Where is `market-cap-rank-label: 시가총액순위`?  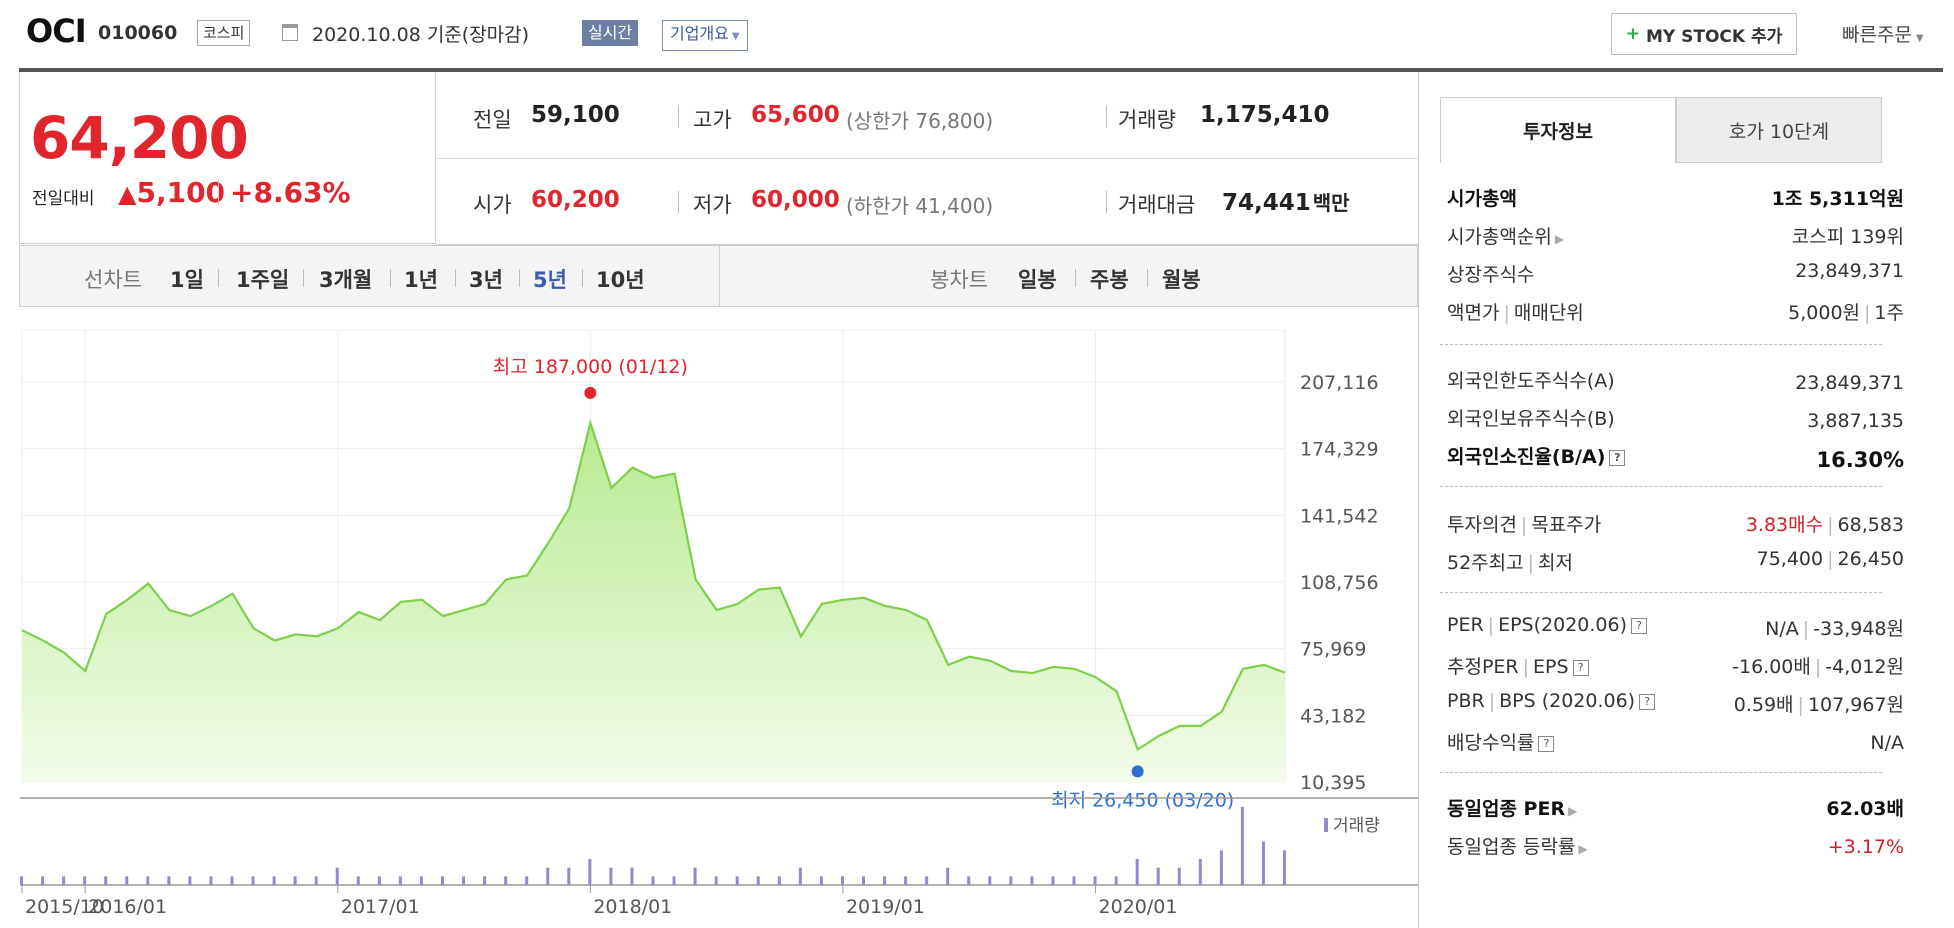
market-cap-rank-label: 시가총액순위 is located at coordinates (1499, 237).